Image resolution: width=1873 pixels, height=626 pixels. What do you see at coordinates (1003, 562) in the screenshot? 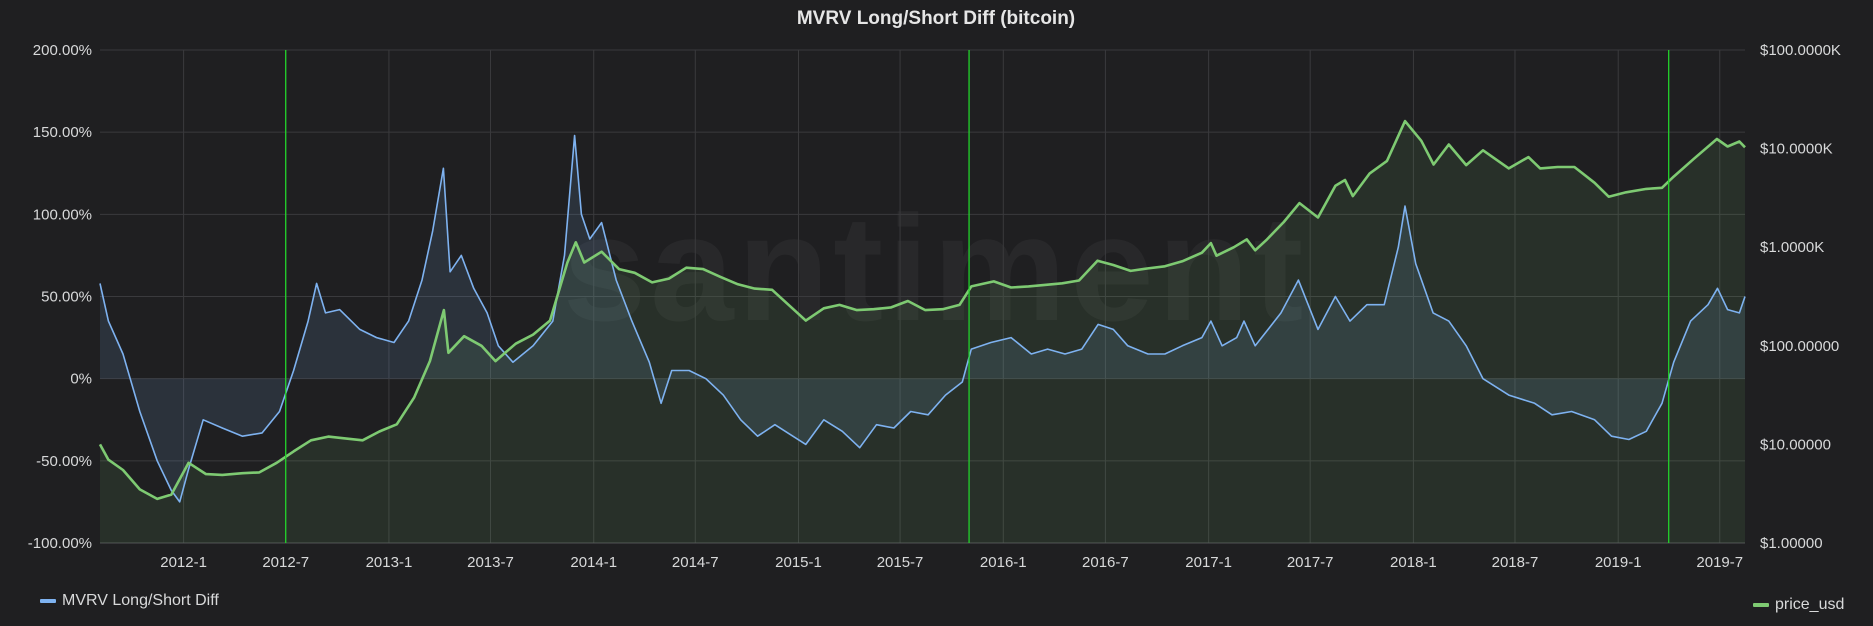
I see `x-tick-label: 2016-1` at bounding box center [1003, 562].